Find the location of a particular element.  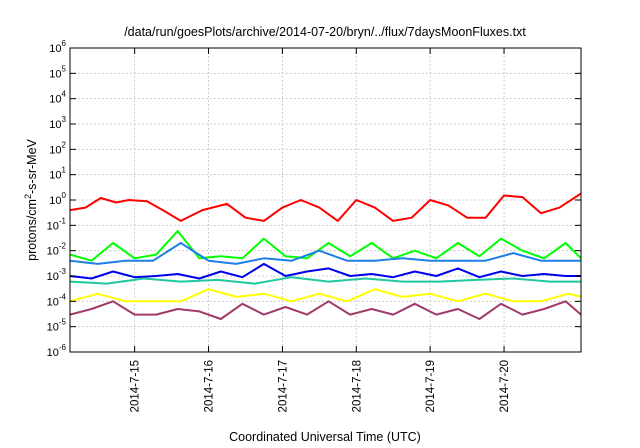

y-tick-label: 10² is located at coordinates (57, 148).